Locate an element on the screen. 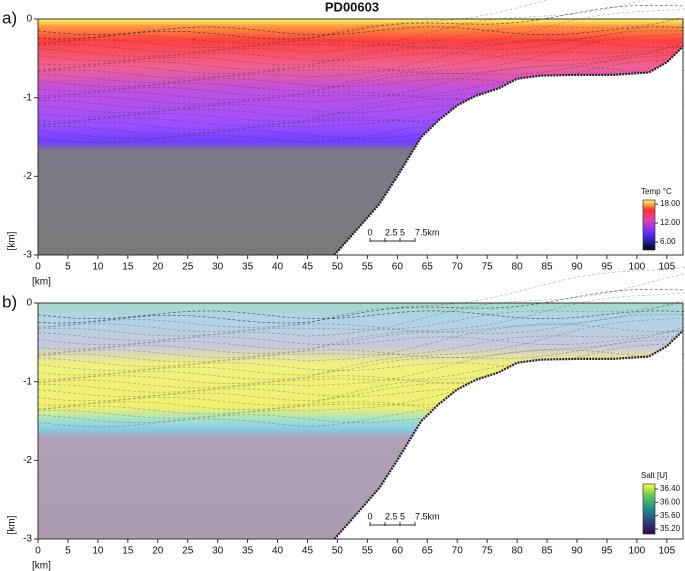 The width and height of the screenshot is (685, 571). colorbar-label: Salt [U] is located at coordinates (654, 475).